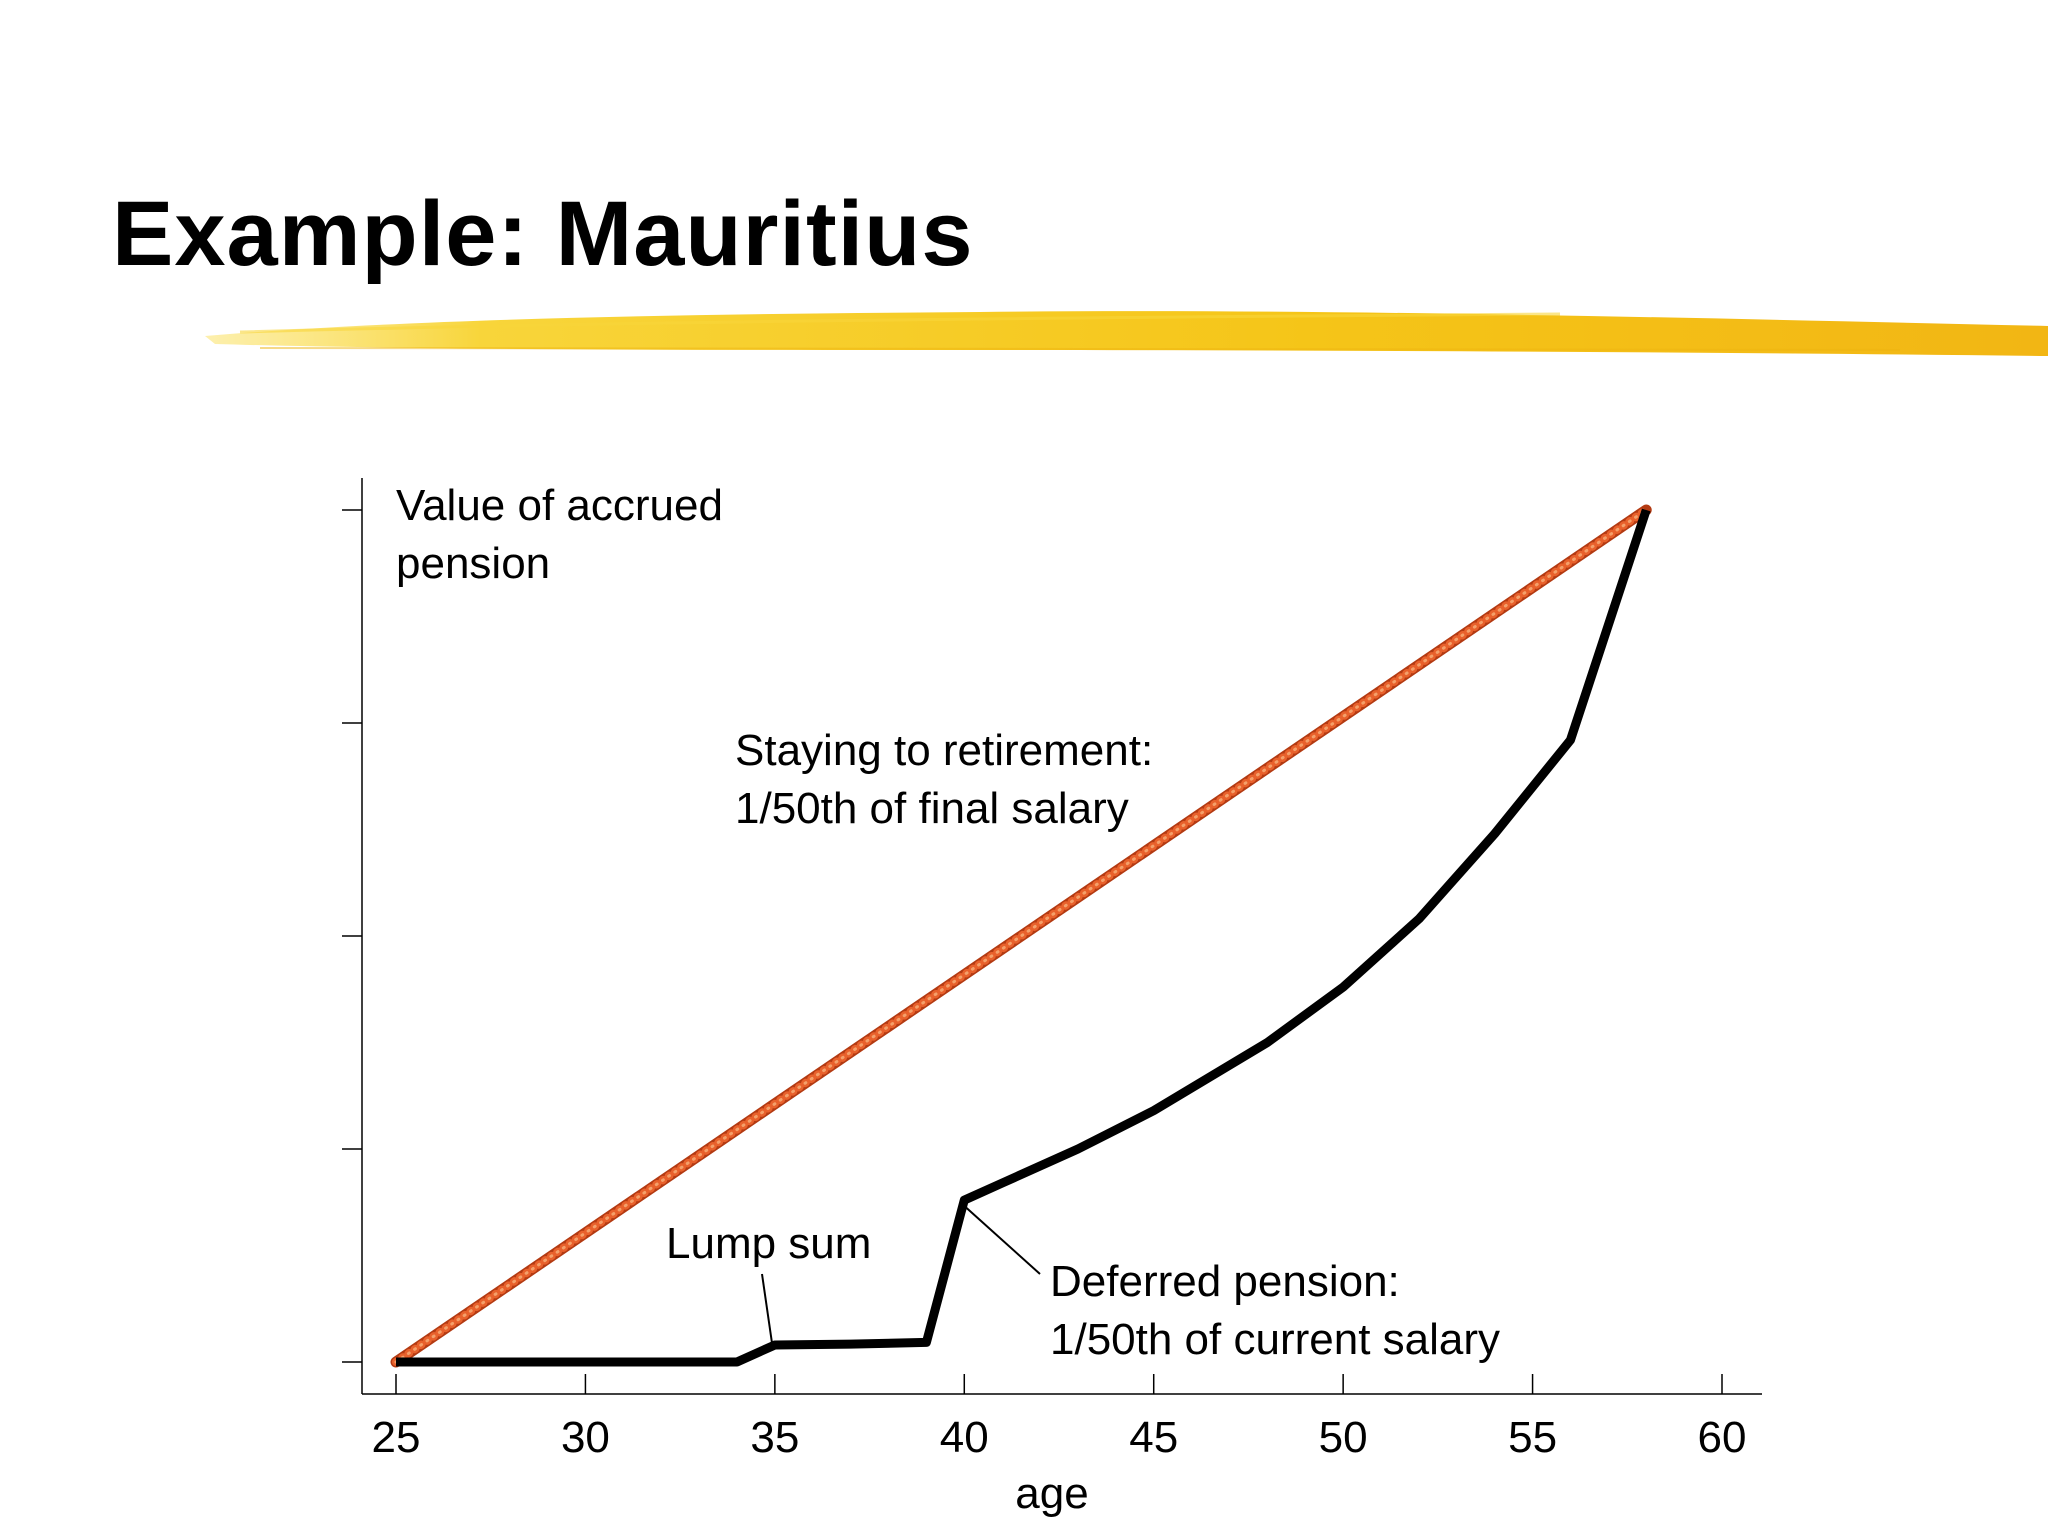 The width and height of the screenshot is (2048, 1536). Describe the element at coordinates (932, 808) in the screenshot. I see `annotation-staying-line: 1/50th of final salary` at that location.